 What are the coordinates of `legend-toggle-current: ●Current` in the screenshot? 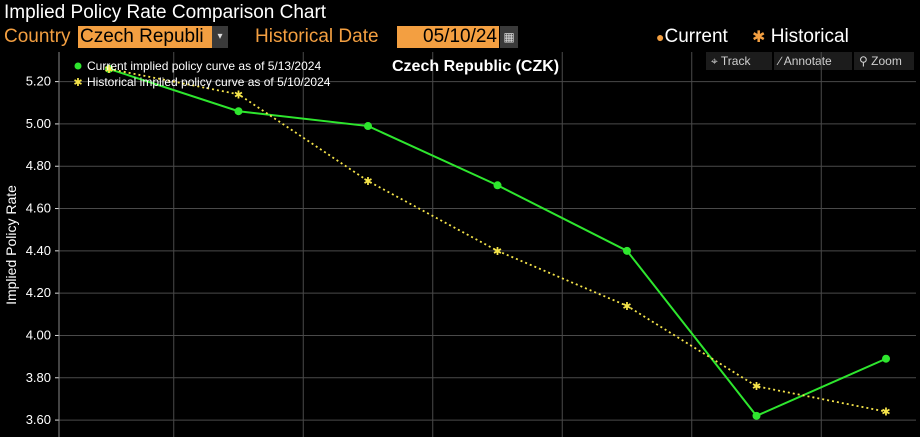 It's located at (692, 37).